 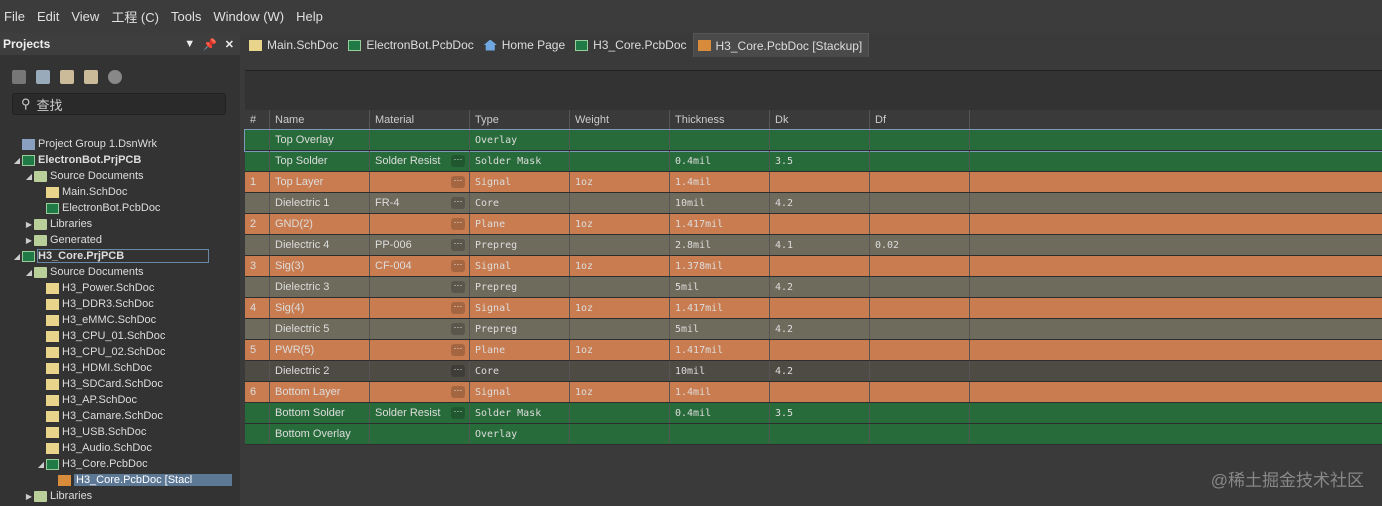 What do you see at coordinates (119, 240) in the screenshot?
I see `tree-item: ▶ Generated` at bounding box center [119, 240].